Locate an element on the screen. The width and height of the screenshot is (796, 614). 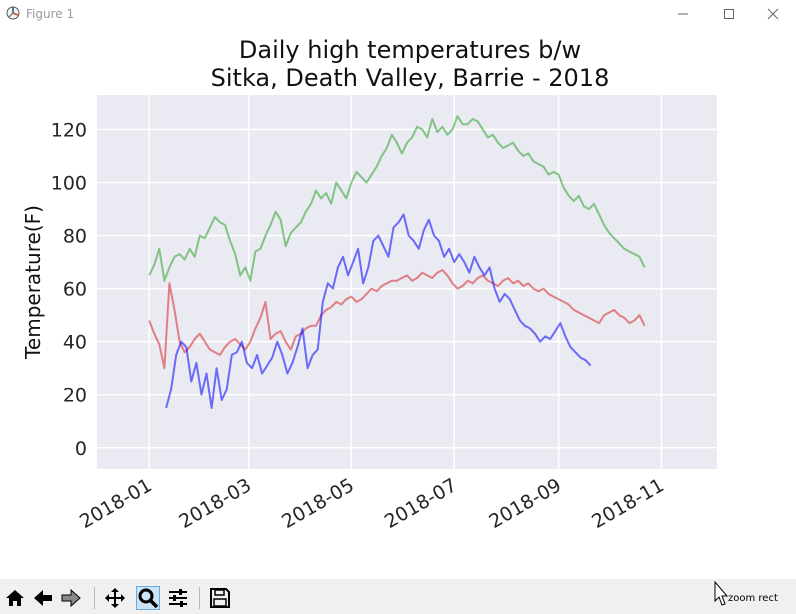
y-tick-label: 100 is located at coordinates (69, 184).